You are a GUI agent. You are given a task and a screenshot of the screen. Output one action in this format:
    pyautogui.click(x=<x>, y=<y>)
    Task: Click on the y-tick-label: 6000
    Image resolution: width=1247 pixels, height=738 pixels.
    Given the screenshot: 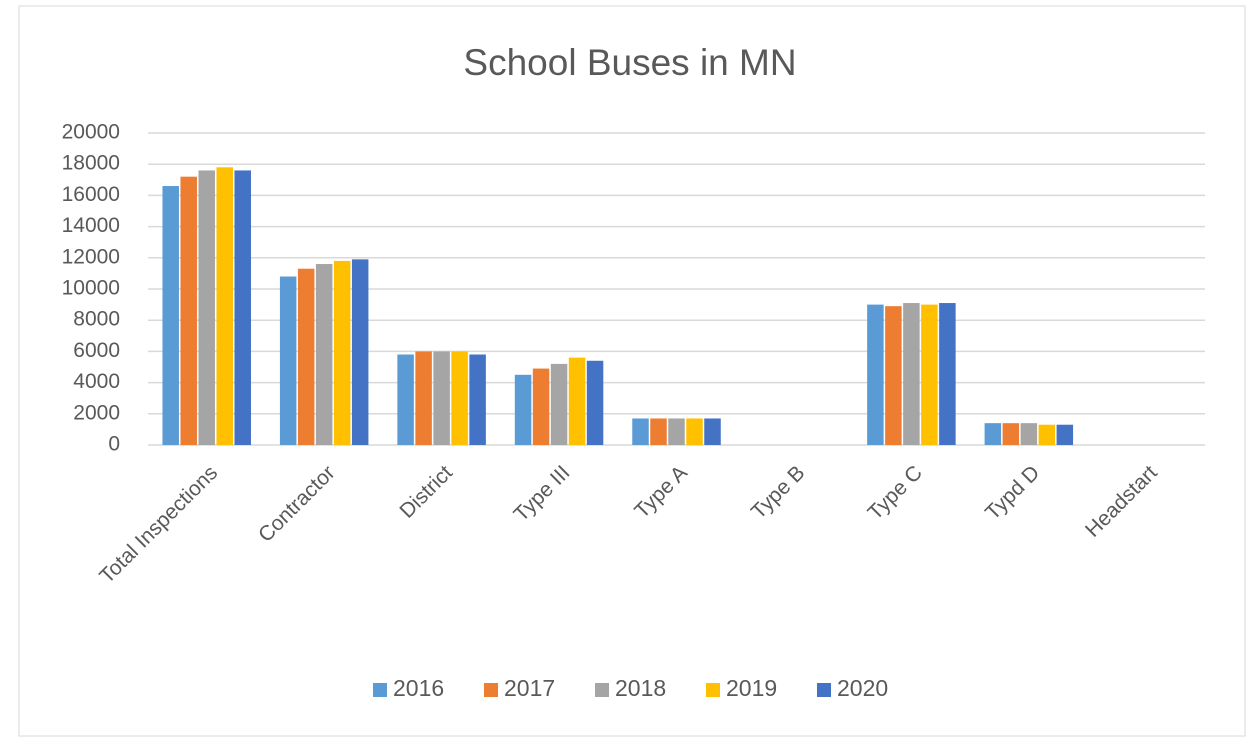 What is the action you would take?
    pyautogui.click(x=96, y=350)
    